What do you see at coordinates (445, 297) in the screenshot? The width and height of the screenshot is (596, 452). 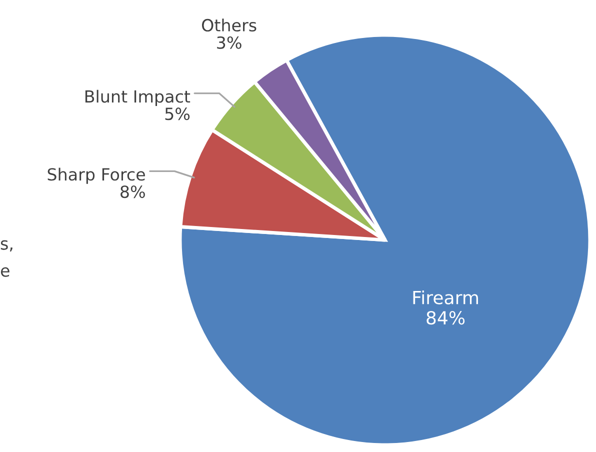 I see `slice-label: Firearm` at bounding box center [445, 297].